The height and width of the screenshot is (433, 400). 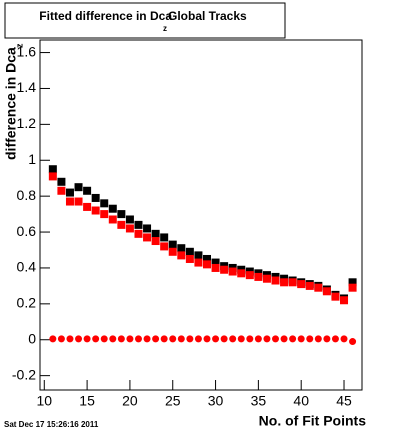 What do you see at coordinates (27, 303) in the screenshot?
I see `y-tick-label: 0.2` at bounding box center [27, 303].